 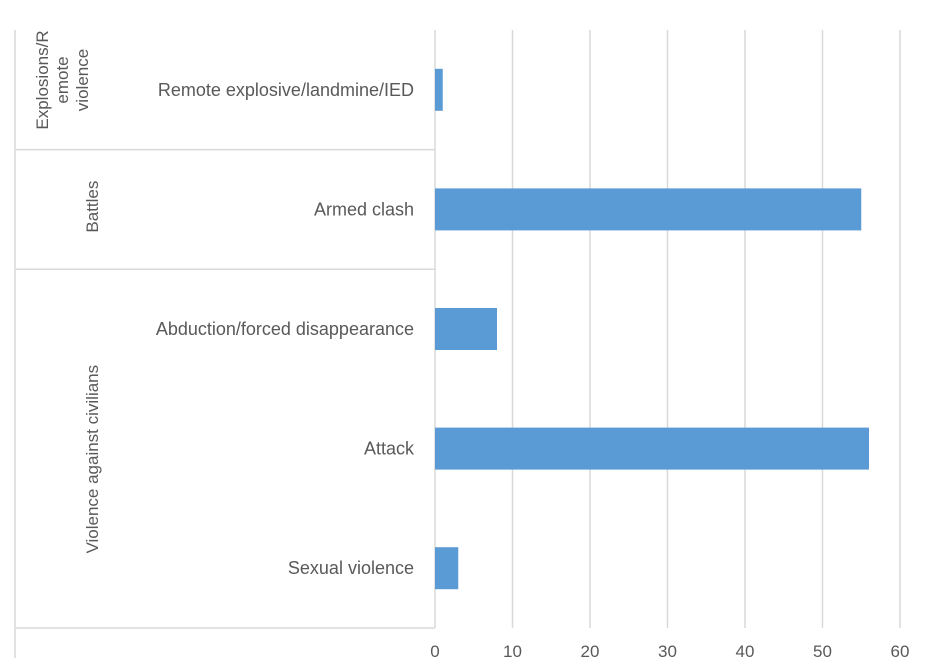 What do you see at coordinates (434, 651) in the screenshot?
I see `x-tick-0: 0` at bounding box center [434, 651].